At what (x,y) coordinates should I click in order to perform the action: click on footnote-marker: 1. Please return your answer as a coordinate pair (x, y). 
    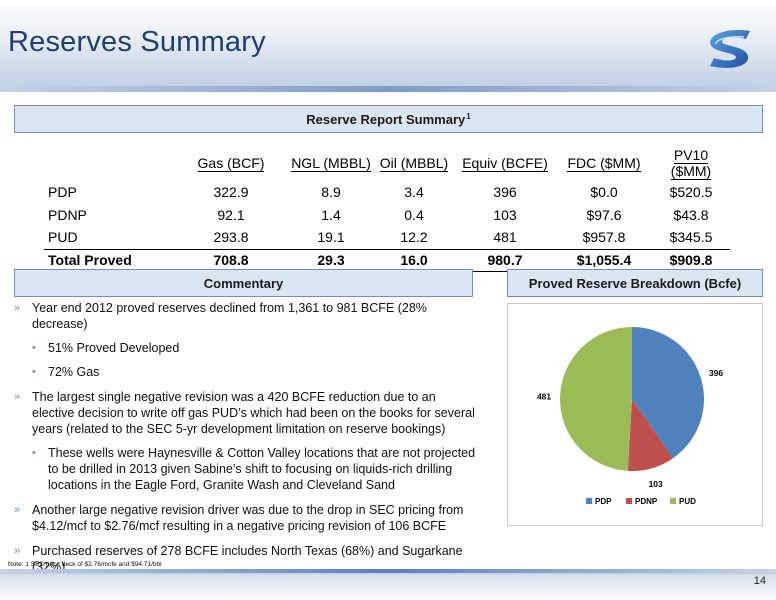
    Looking at the image, I should click on (468, 116).